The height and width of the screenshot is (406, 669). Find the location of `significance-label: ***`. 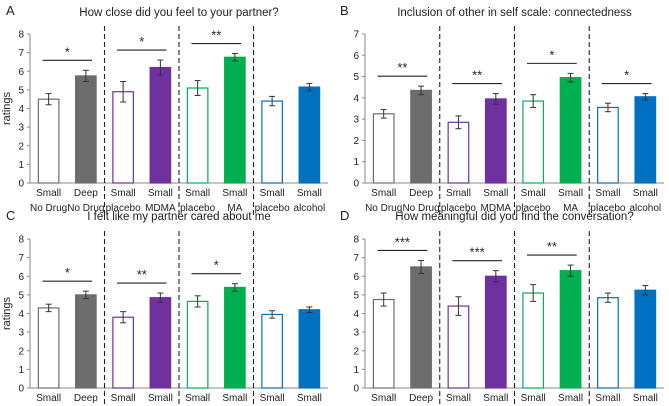

significance-label: *** is located at coordinates (477, 252).